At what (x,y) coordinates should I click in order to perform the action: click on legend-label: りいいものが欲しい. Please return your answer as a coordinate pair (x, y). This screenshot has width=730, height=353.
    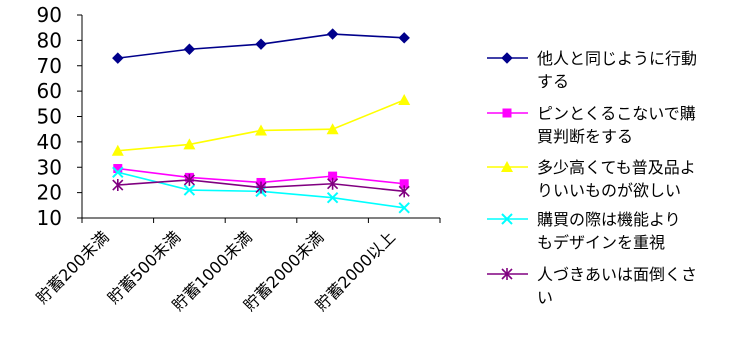
    Looking at the image, I should click on (609, 190).